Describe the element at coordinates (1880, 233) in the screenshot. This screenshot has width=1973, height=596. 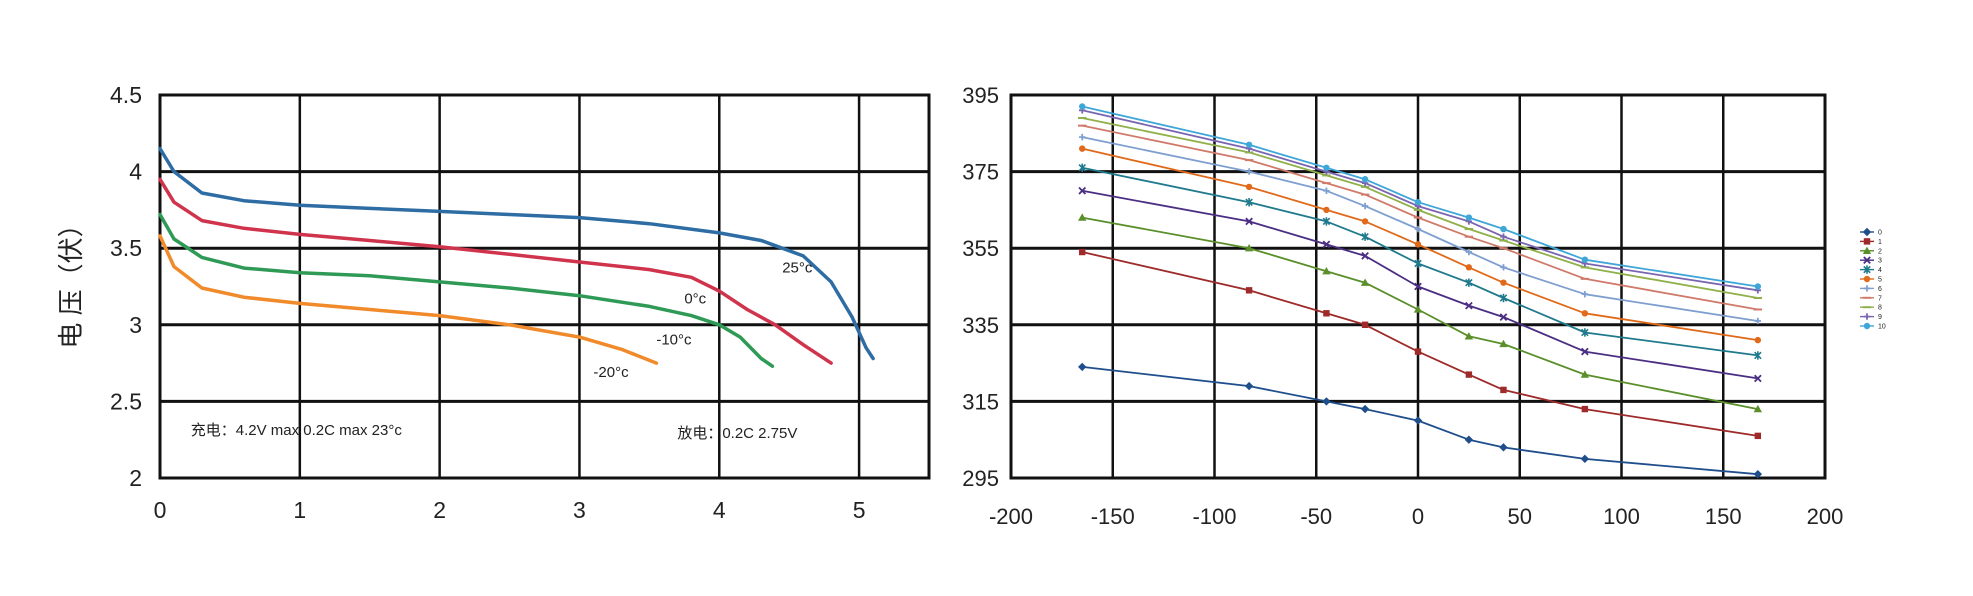
I see `legend-label: 0` at that location.